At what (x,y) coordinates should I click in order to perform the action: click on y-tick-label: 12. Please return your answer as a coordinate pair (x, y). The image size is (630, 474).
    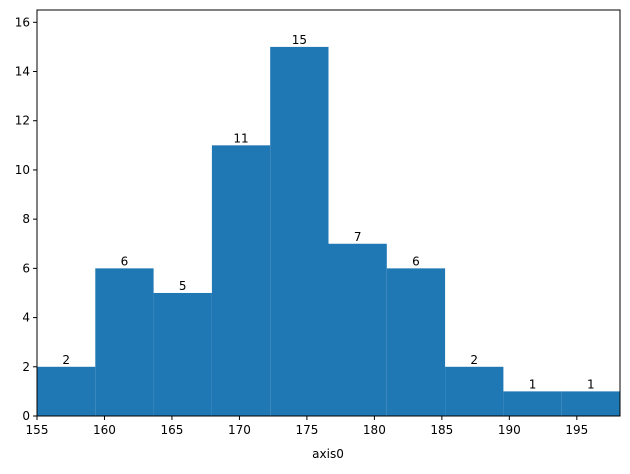
    Looking at the image, I should click on (22, 121).